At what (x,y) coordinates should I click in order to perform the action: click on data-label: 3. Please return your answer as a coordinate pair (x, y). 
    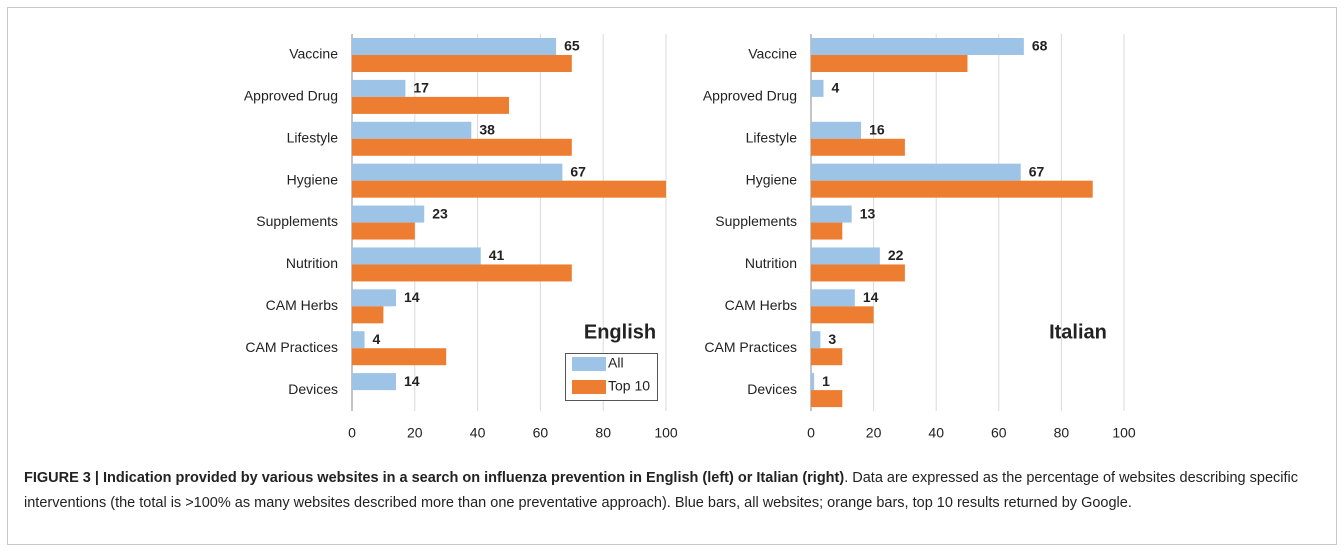
    Looking at the image, I should click on (832, 339).